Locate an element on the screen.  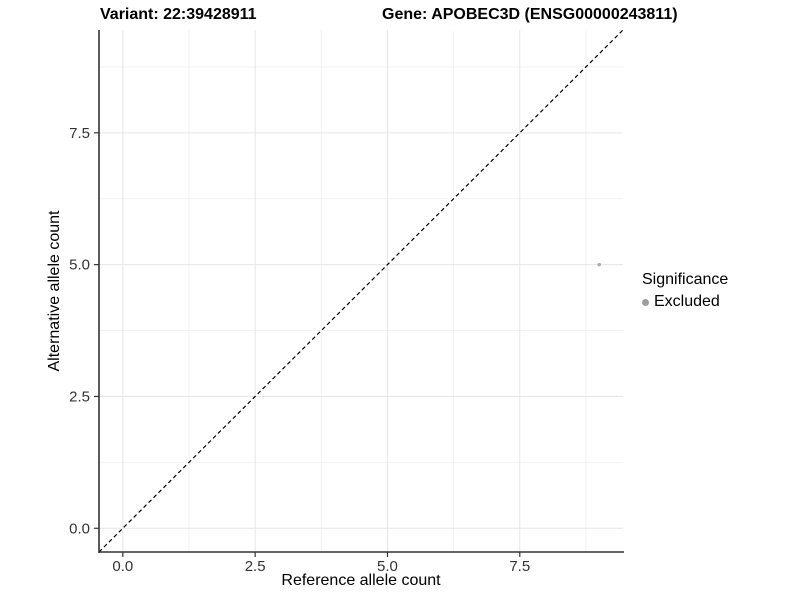
legend-item-excluded: Excluded is located at coordinates (685, 302).